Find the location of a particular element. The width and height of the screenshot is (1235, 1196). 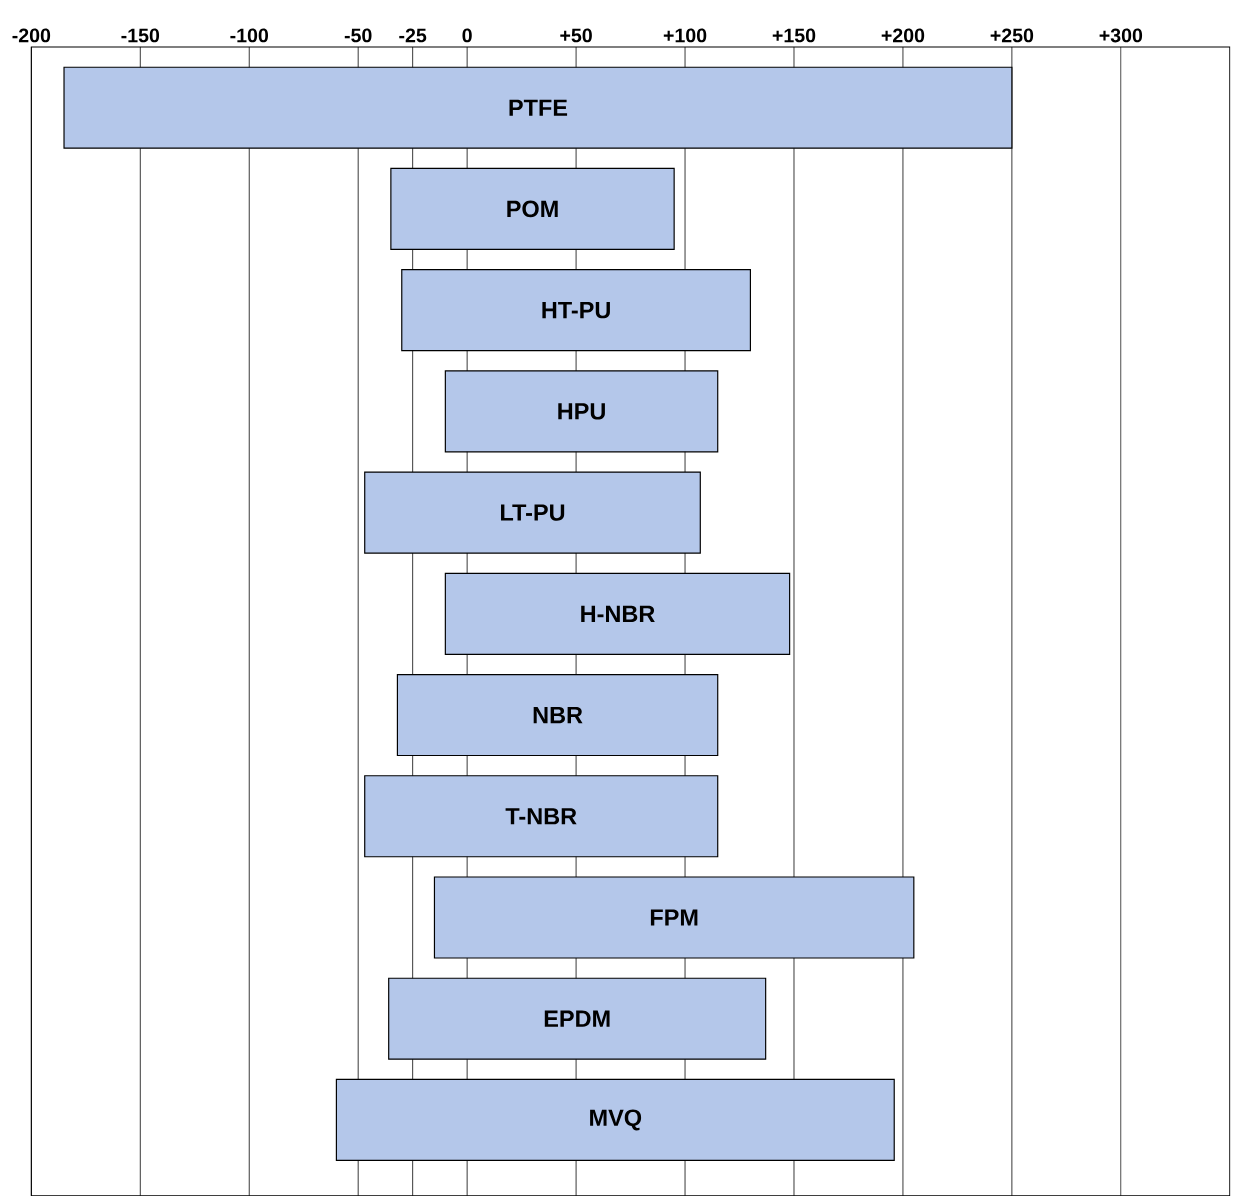

y-tick-label: FPM is located at coordinates (674, 917).